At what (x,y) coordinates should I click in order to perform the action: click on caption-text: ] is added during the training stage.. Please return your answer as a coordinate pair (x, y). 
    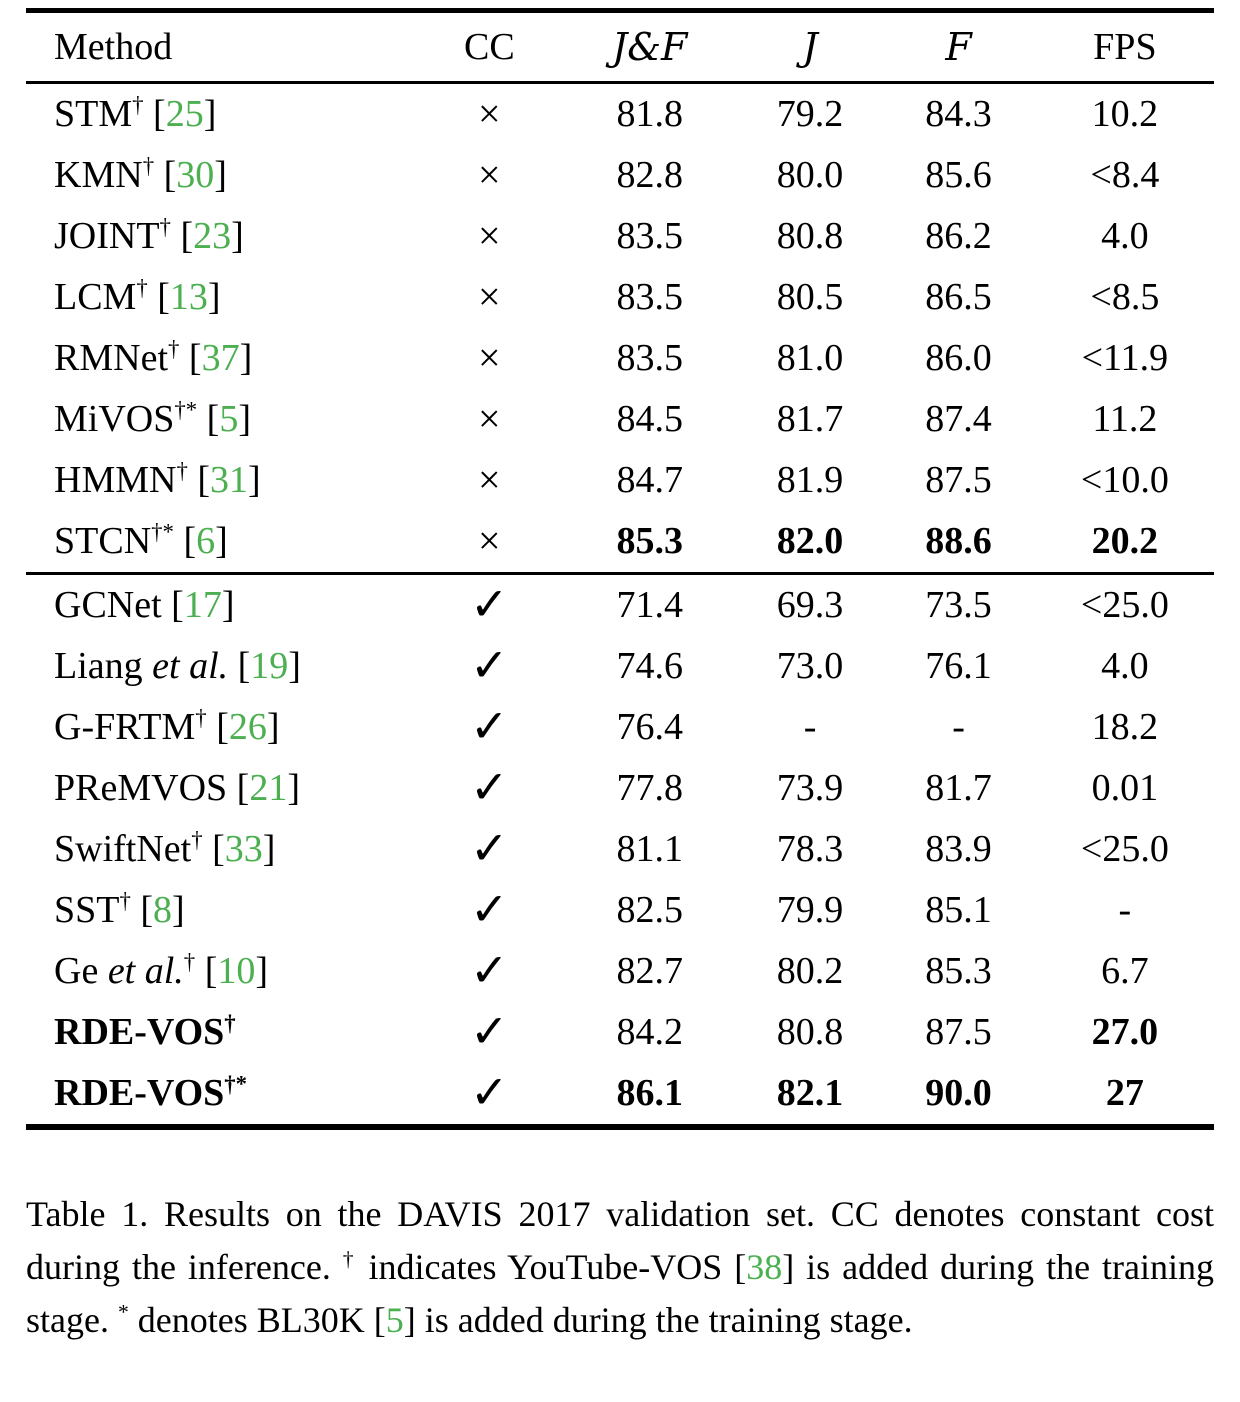
    Looking at the image, I should click on (620, 1293).